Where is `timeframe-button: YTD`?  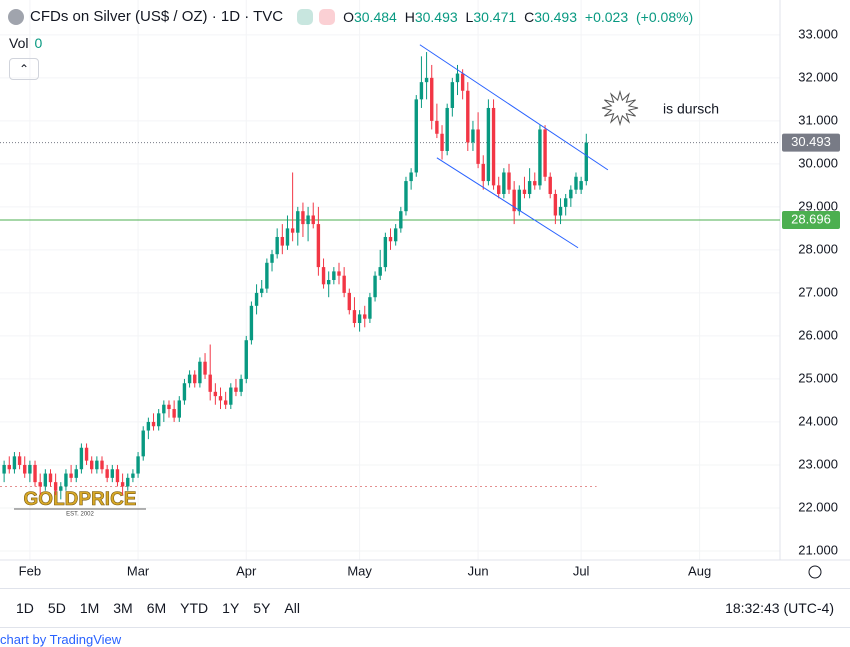
timeframe-button: YTD is located at coordinates (194, 608).